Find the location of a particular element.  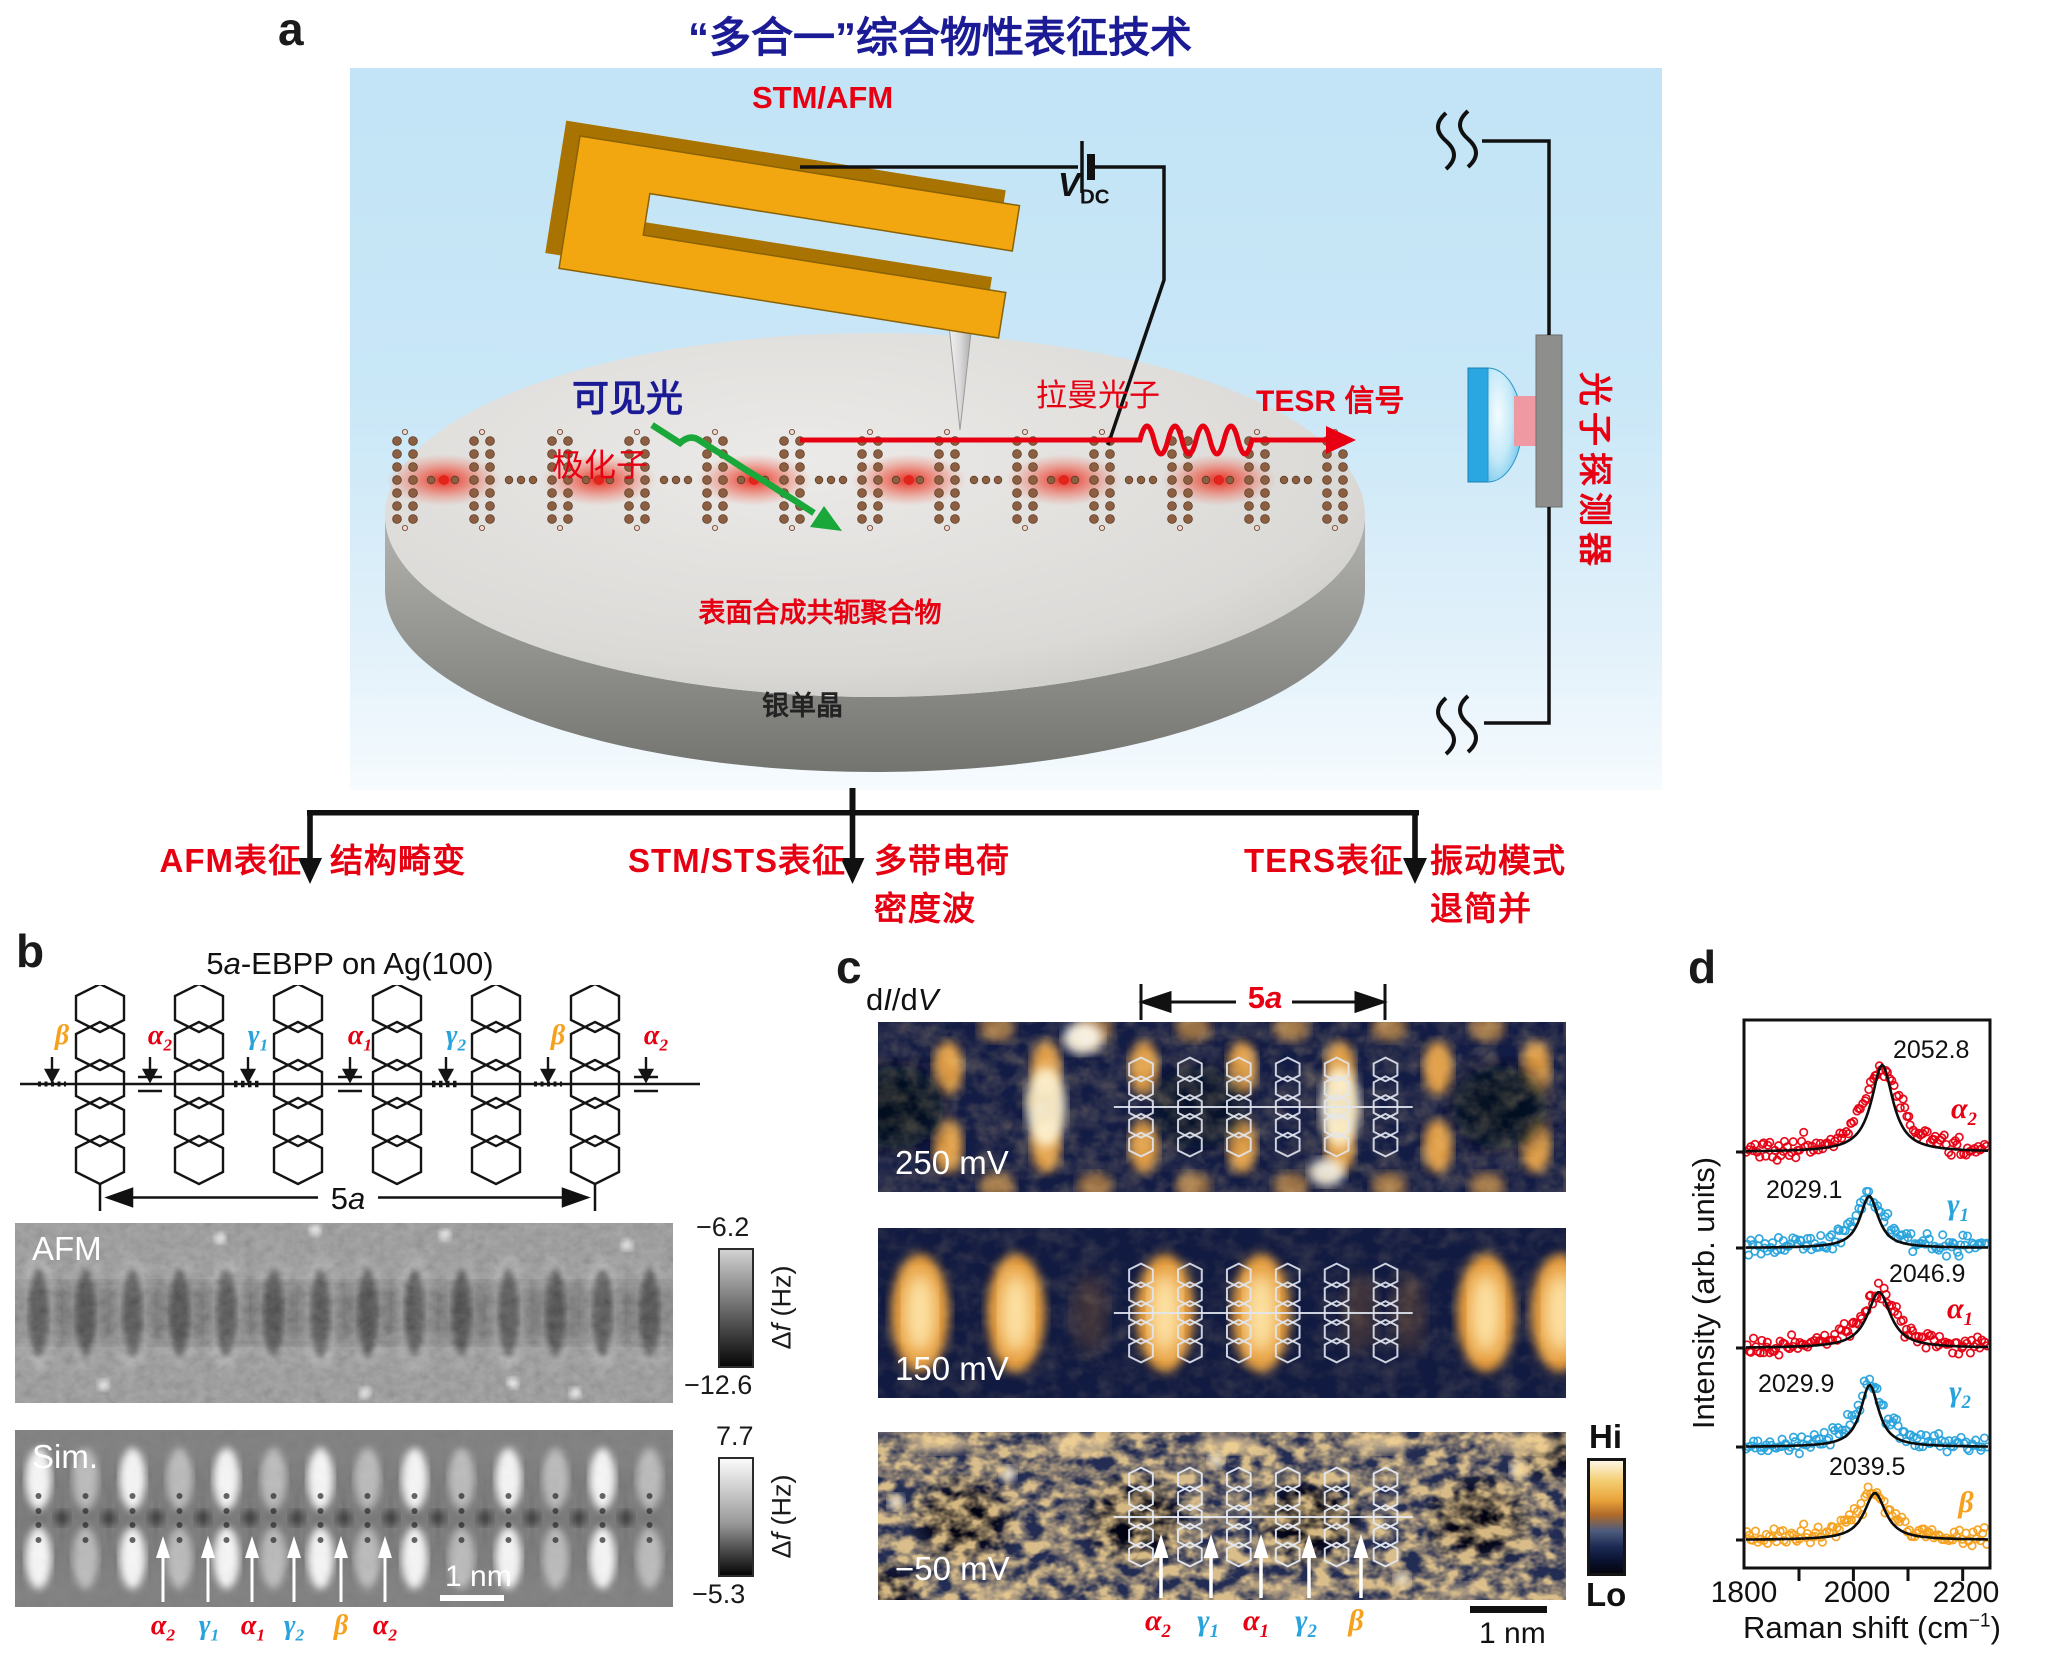

map3-bias: −50 mV is located at coordinates (952, 1568).